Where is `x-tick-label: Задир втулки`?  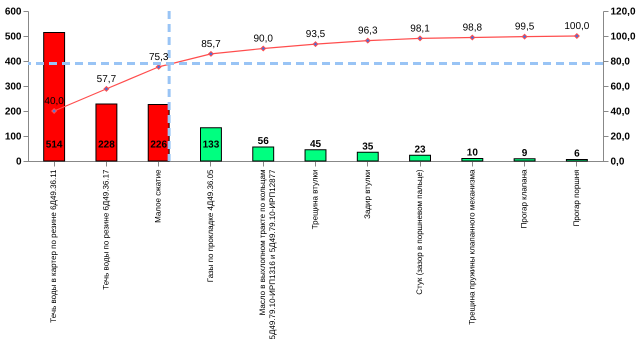
x-tick-label: Задир втулки is located at coordinates (367, 194).